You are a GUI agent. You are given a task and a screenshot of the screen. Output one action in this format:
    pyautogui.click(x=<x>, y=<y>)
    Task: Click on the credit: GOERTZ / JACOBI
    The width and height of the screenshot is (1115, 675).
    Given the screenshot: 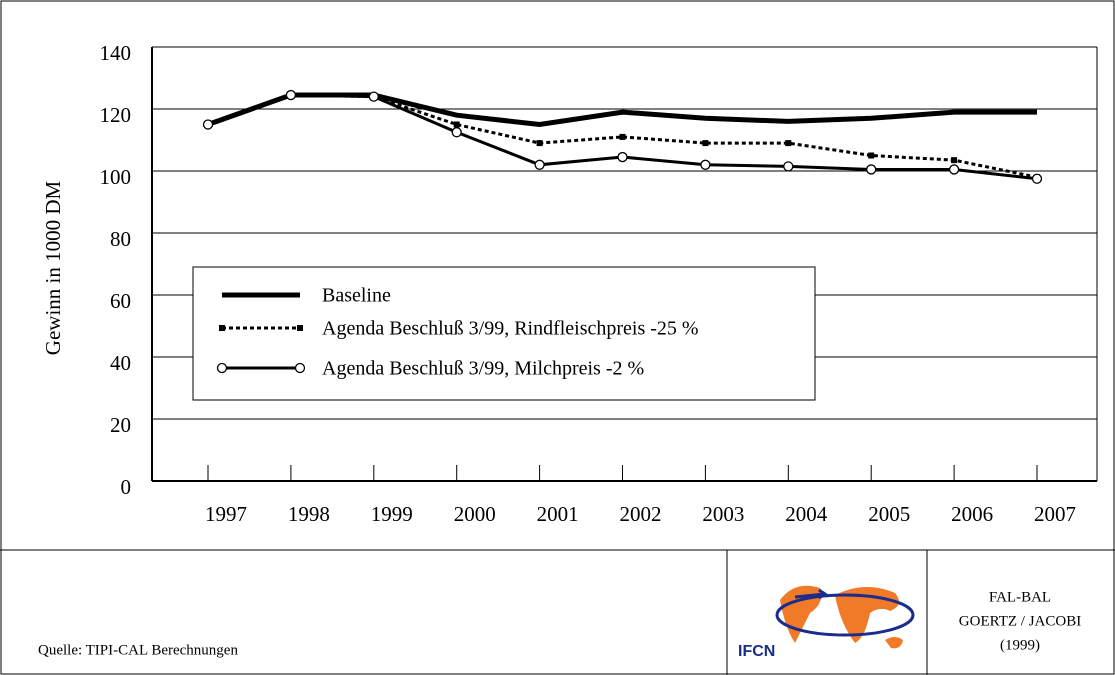 What is the action you would take?
    pyautogui.click(x=1020, y=621)
    